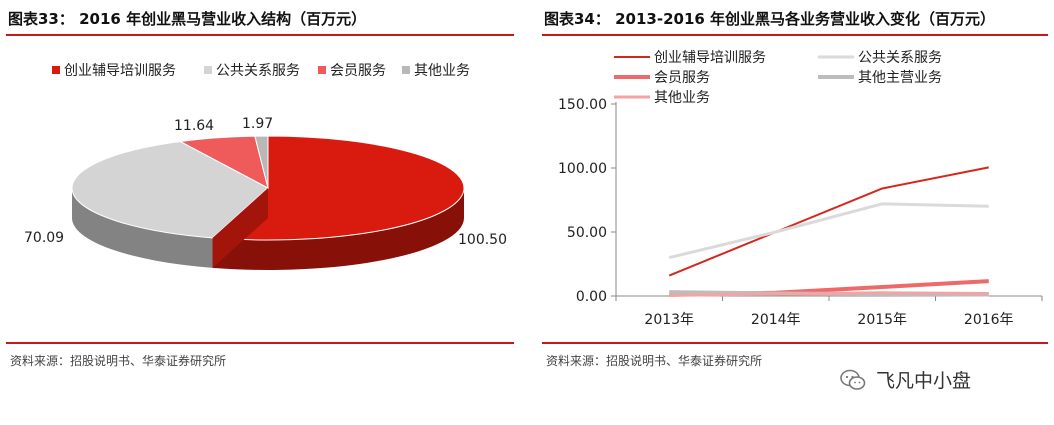 This screenshot has height=425, width=1054. I want to click on line-chart-title: 图表34： 2013-2016 年创业黑马各业务营业收入变化（百万元）, so click(770, 19).